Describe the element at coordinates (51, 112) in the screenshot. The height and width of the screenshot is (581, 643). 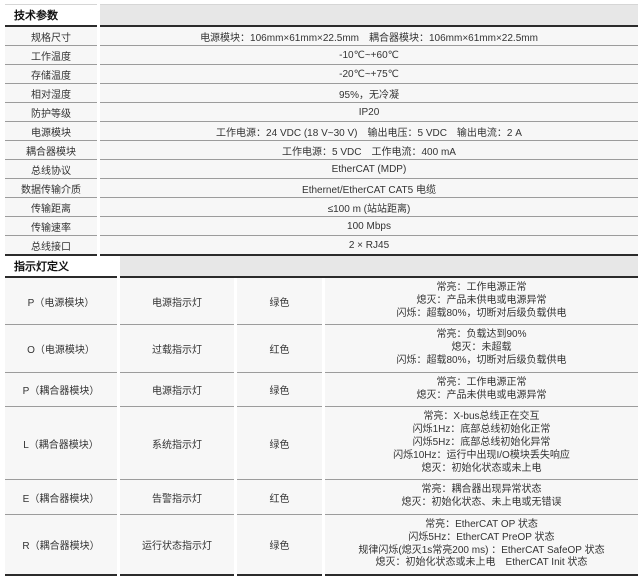
I see `row-label: 防护等级` at that location.